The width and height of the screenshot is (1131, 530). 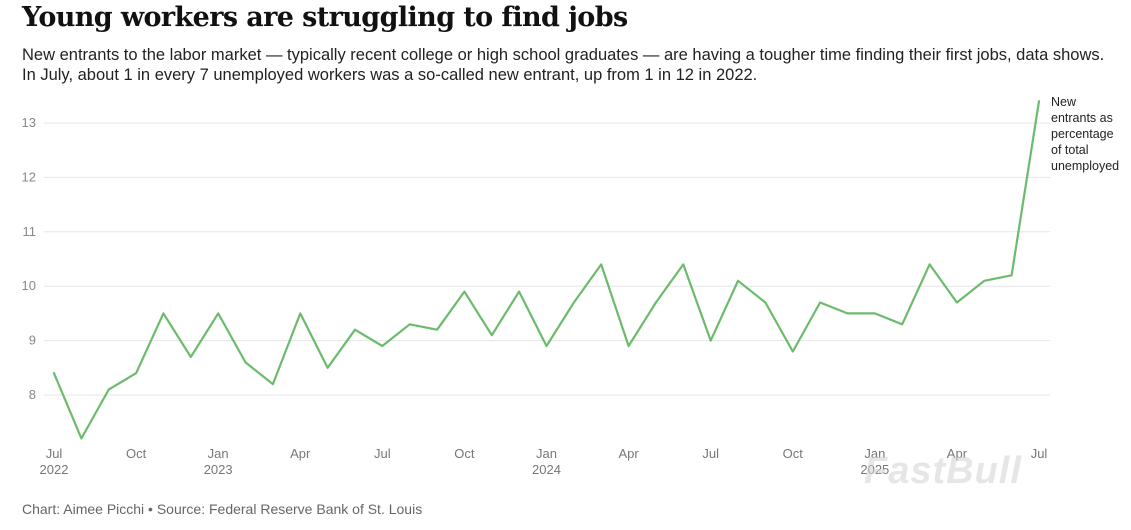 What do you see at coordinates (218, 469) in the screenshot?
I see `x-tick-year: 2023` at bounding box center [218, 469].